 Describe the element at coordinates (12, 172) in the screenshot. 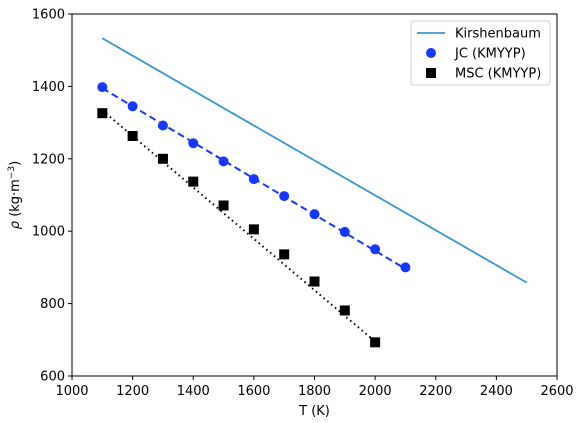

I see `y-axis-title-exponent: −3` at that location.